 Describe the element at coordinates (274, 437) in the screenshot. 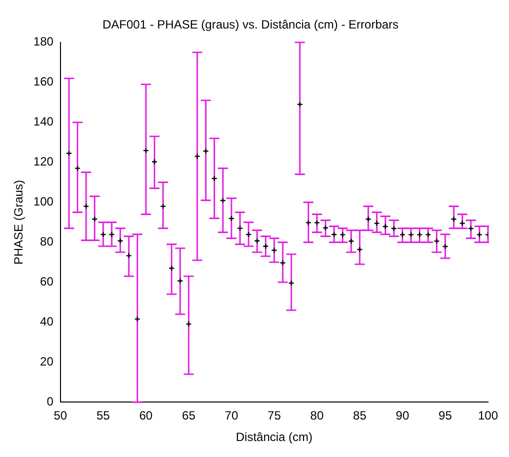

I see `x-axis-title: Distância (cm)` at that location.